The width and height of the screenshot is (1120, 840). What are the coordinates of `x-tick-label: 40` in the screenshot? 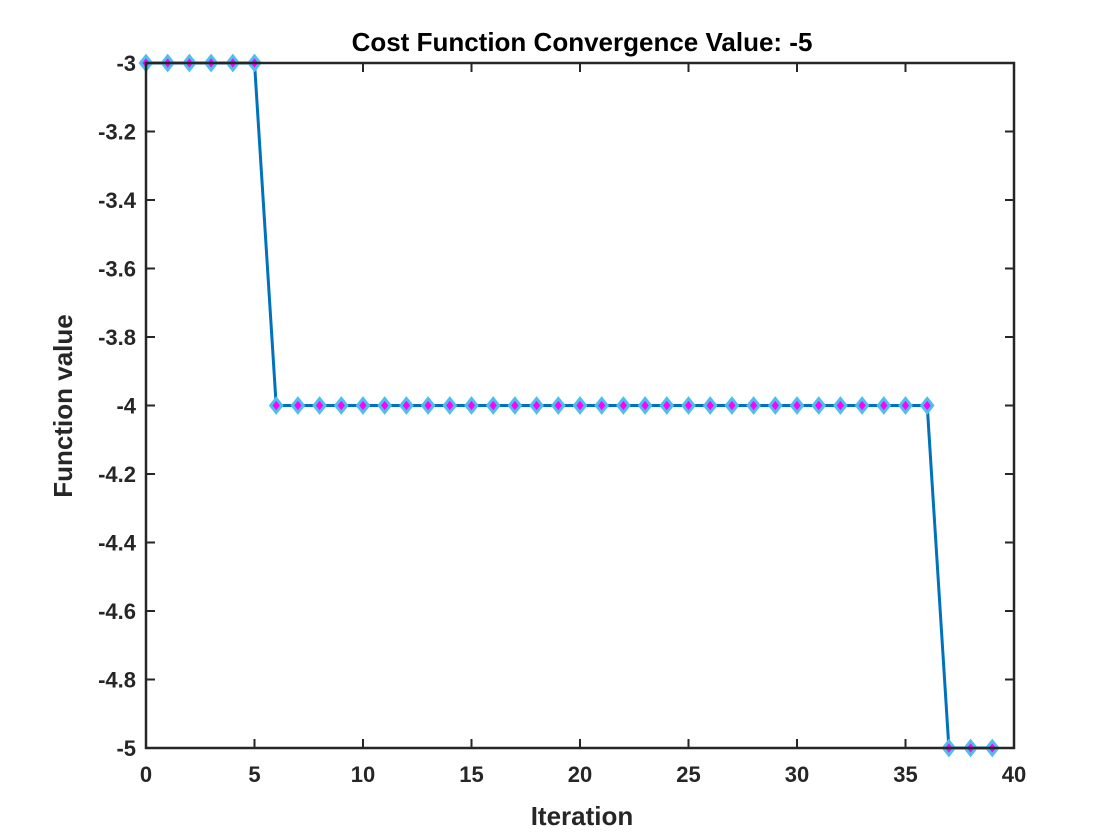 It's located at (1014, 774).